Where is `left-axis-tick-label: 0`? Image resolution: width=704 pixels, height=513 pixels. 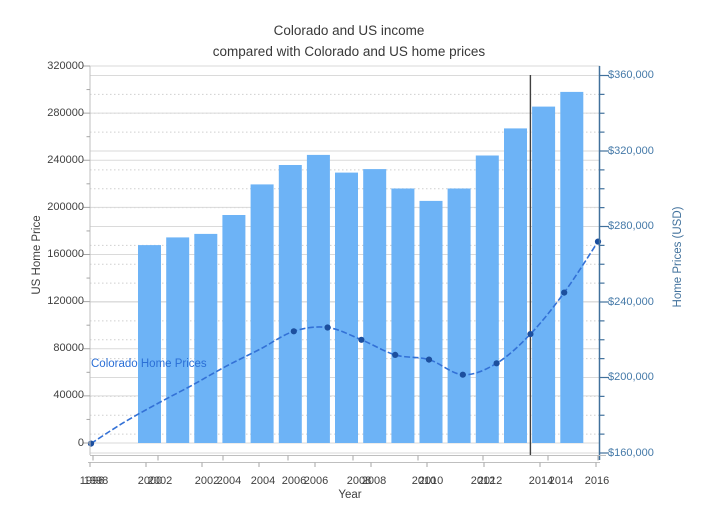
left-axis-tick-label: 0 is located at coordinates (80, 442).